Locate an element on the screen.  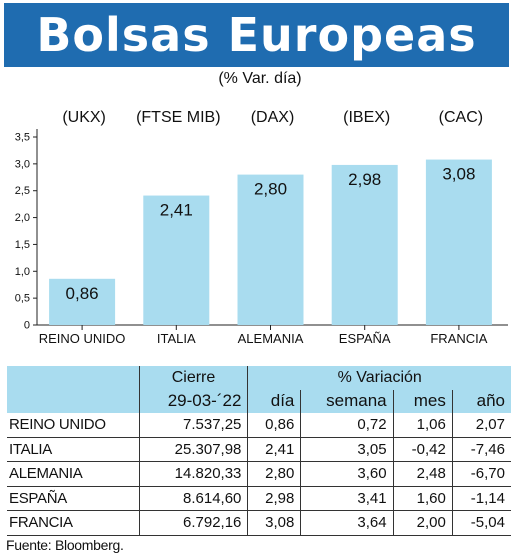
cell-anio: -5,04 is located at coordinates (481, 523).